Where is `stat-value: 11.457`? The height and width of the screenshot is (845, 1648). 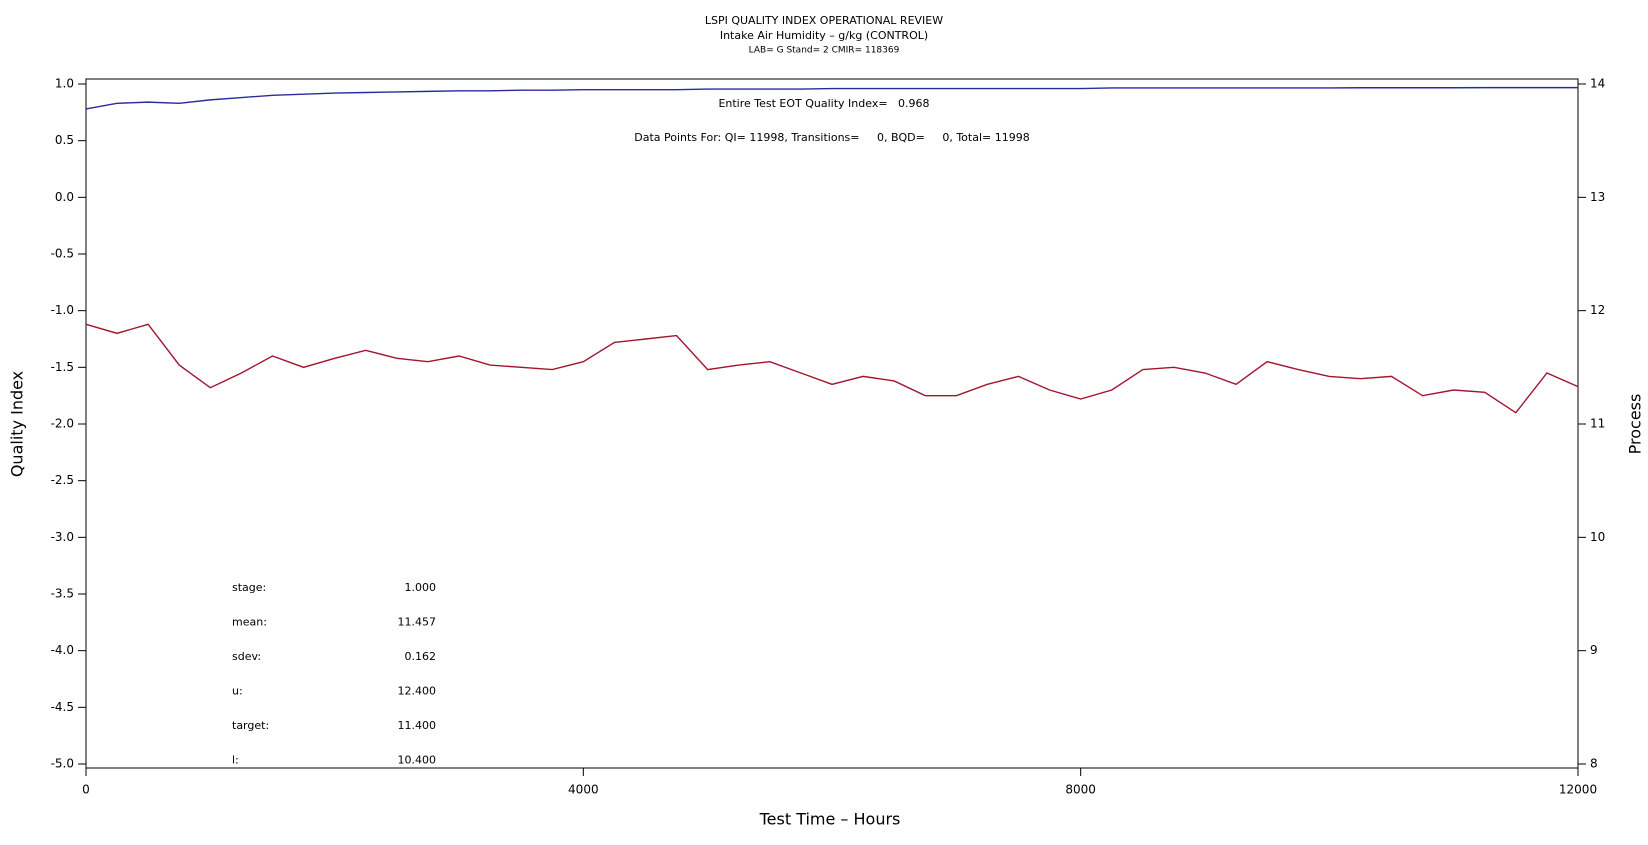
stat-value: 11.457 is located at coordinates (417, 622).